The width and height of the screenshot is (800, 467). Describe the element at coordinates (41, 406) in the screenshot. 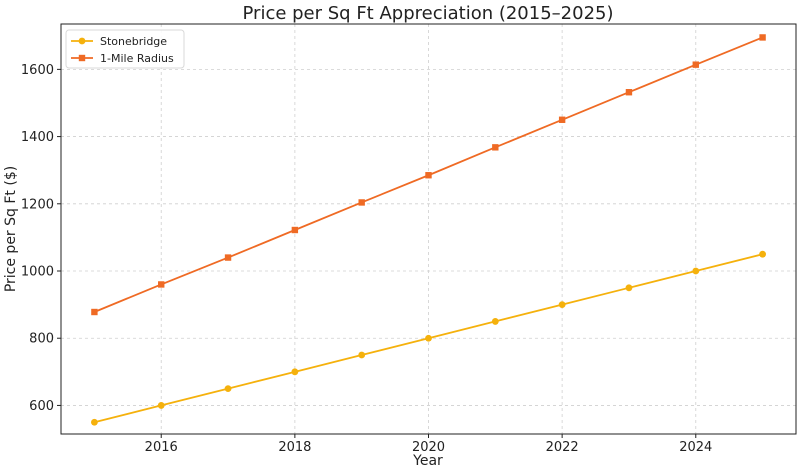

I see `y-tick-label: 600` at that location.